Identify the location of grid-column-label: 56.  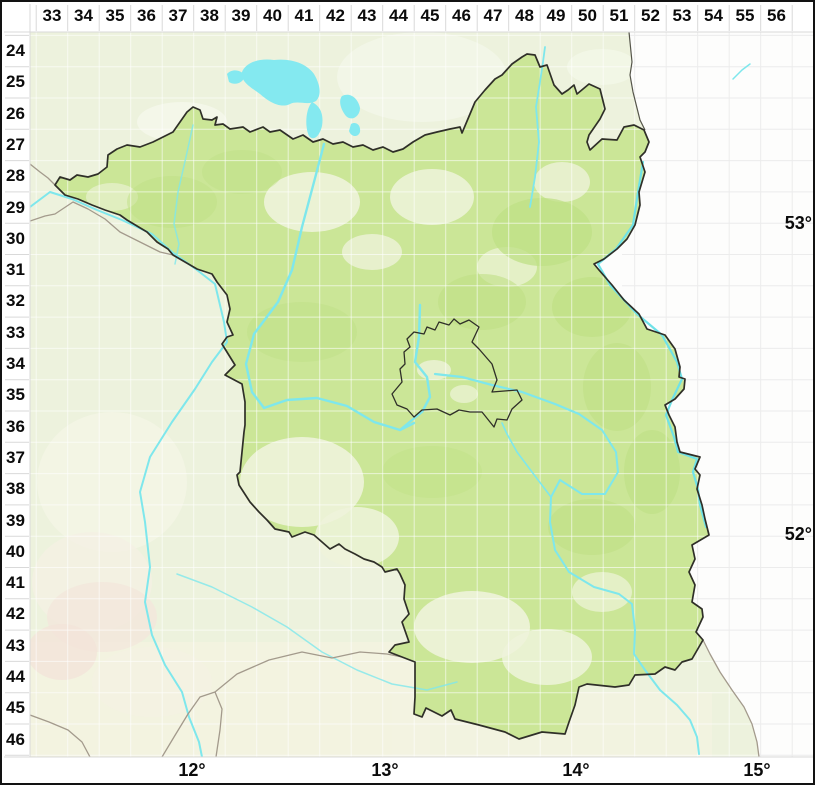
(776, 15).